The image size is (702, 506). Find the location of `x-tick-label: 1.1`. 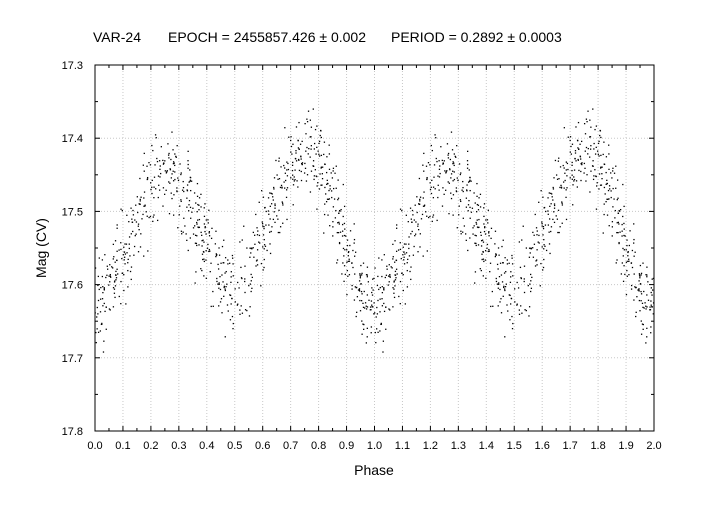

x-tick-label: 1.1 is located at coordinates (402, 446).